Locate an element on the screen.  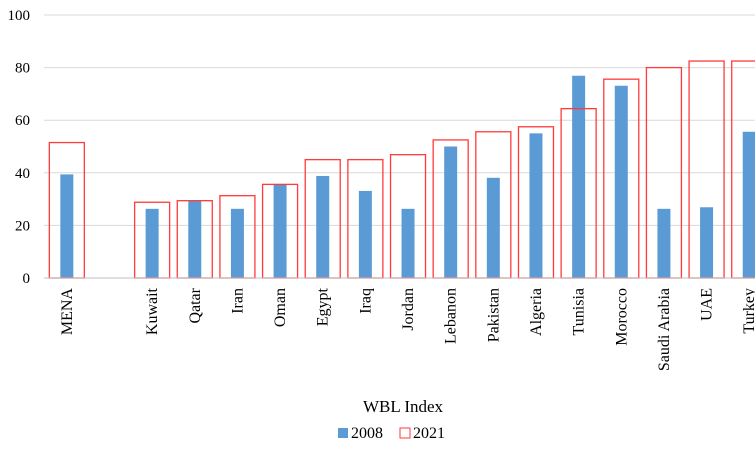
y-tick-label: 20 is located at coordinates (22, 226).